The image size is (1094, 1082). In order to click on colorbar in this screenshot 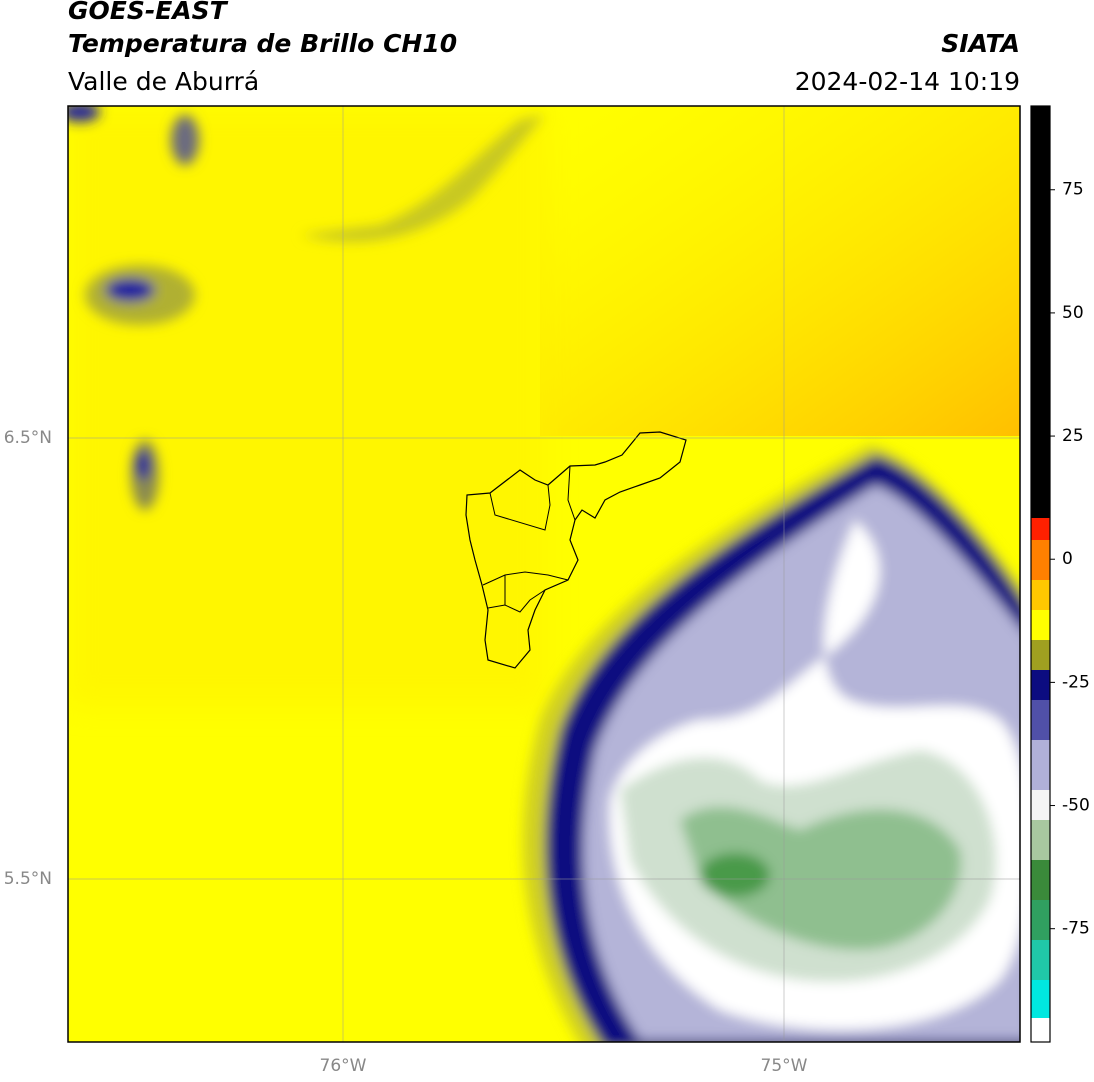, I will do `click(1040, 574)`.